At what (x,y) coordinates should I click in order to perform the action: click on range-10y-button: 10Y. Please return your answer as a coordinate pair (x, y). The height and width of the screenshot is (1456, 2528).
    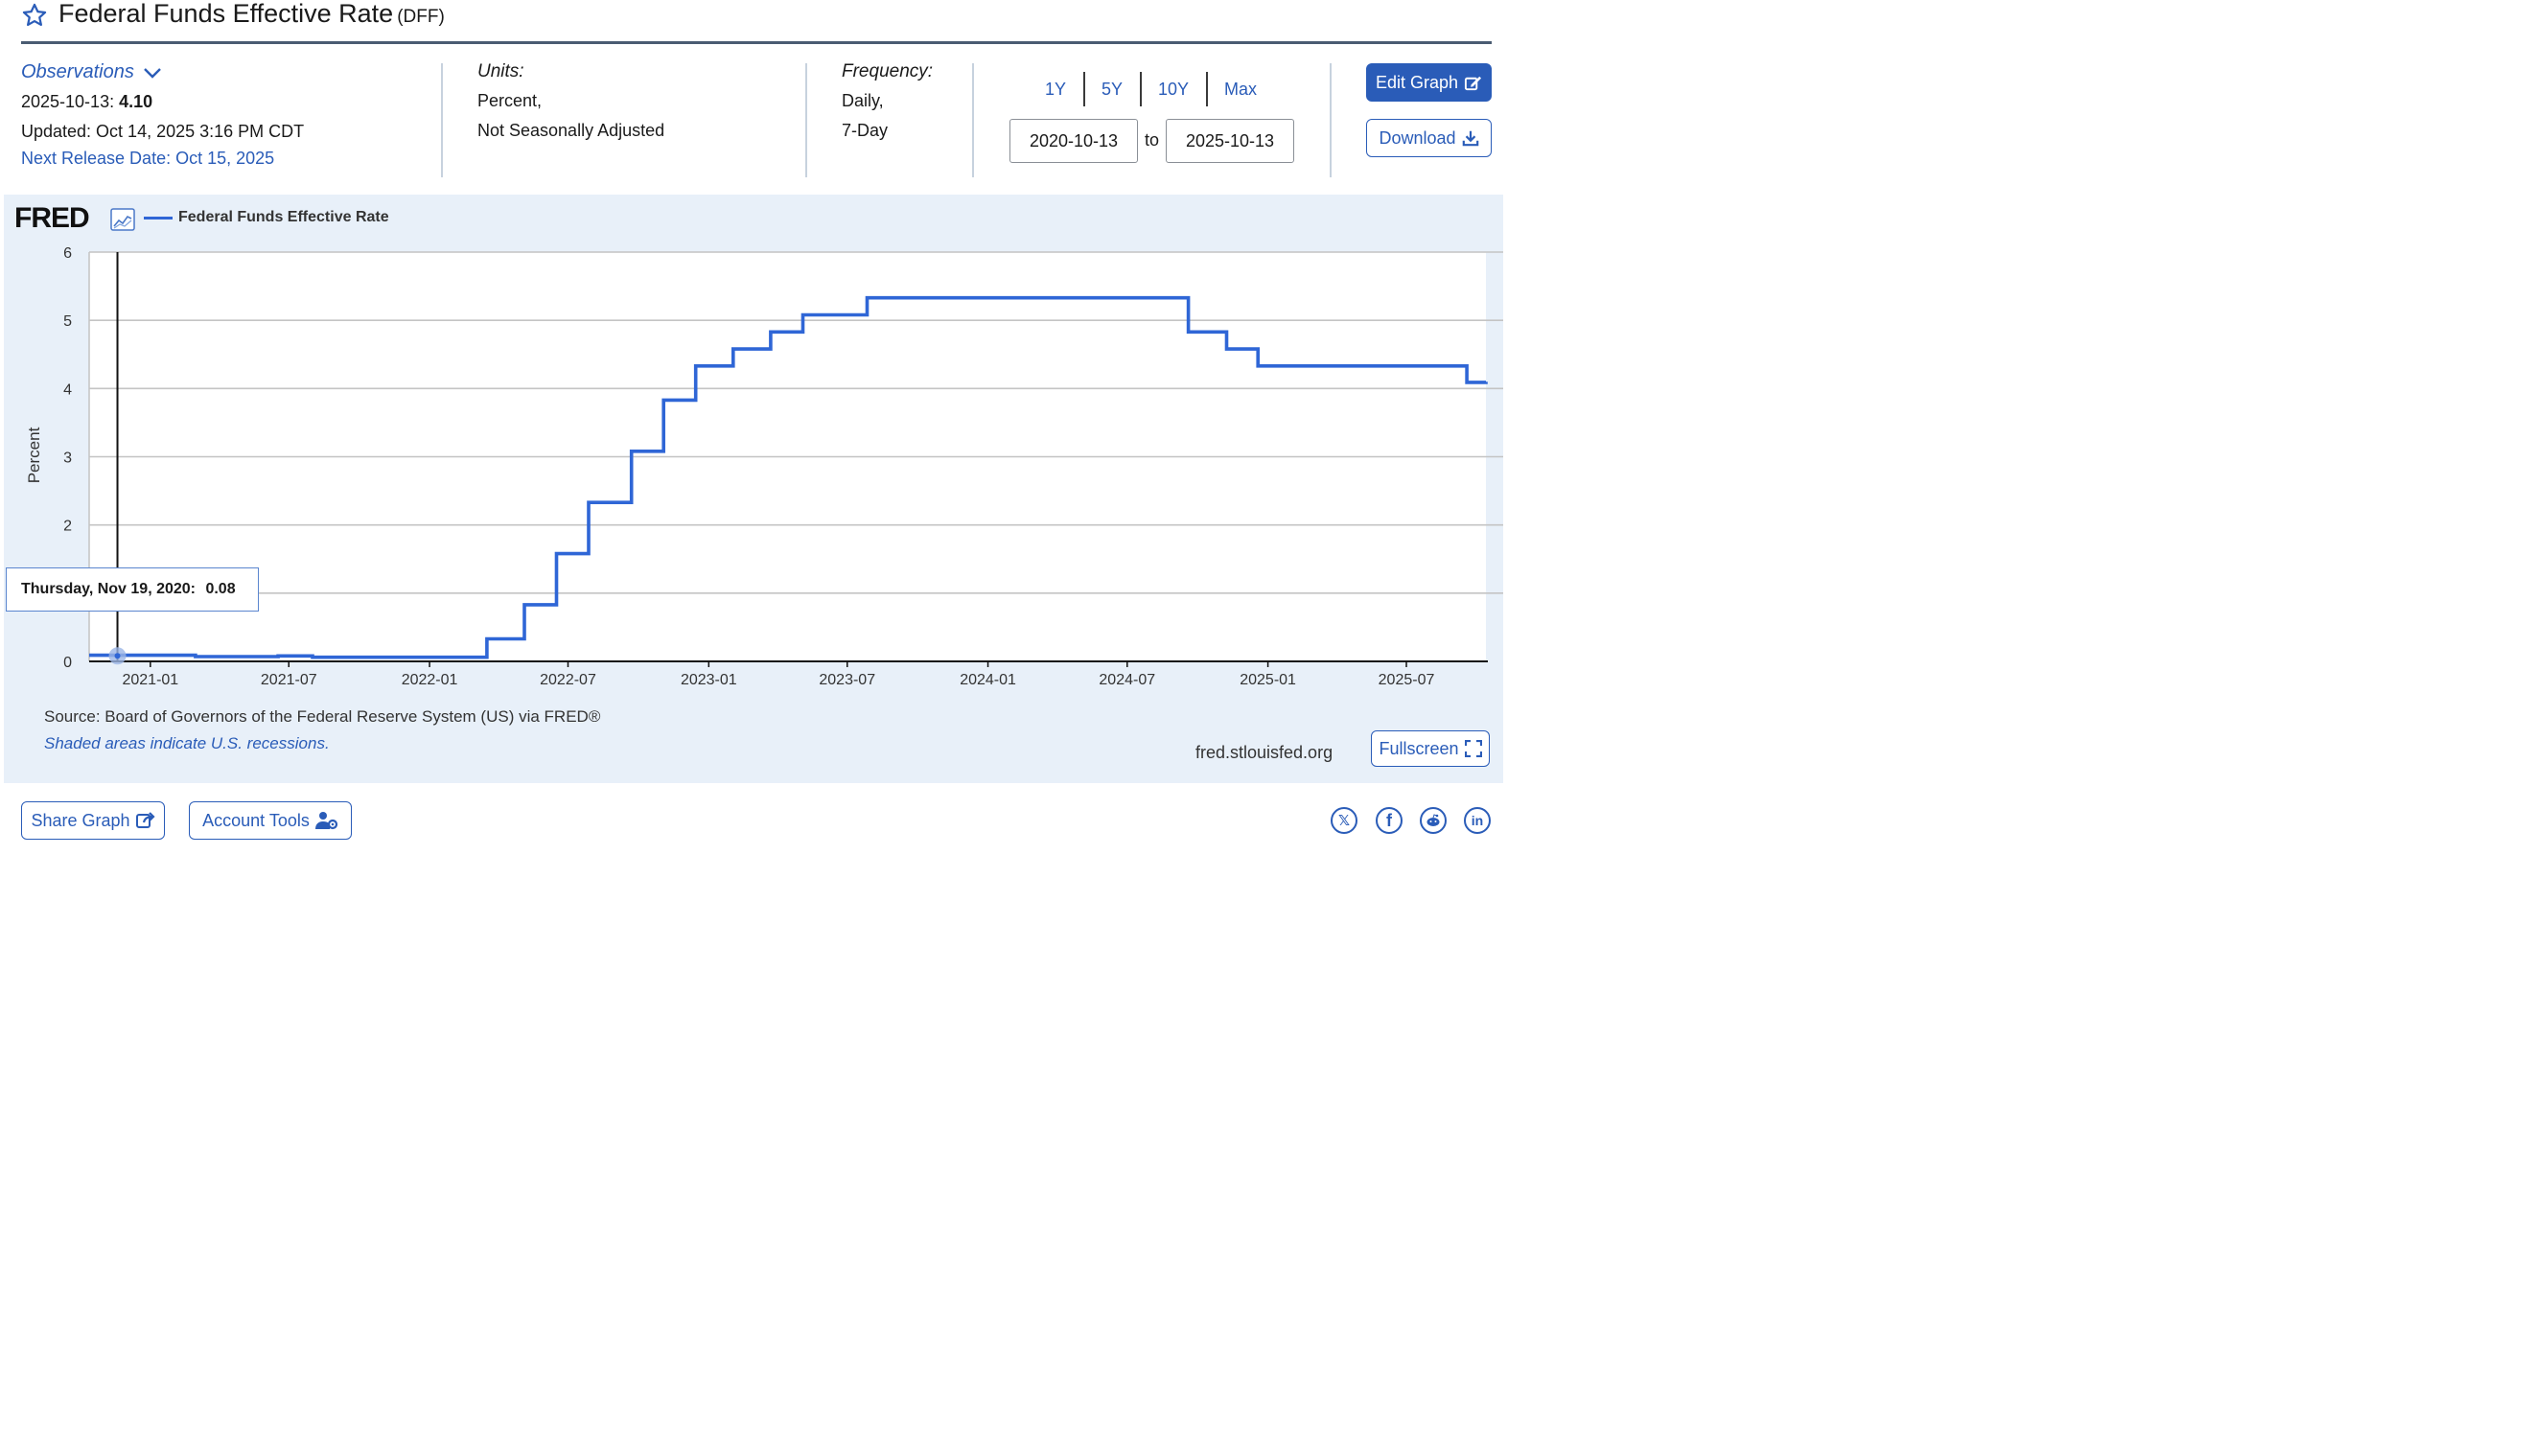
    Looking at the image, I should click on (1174, 89).